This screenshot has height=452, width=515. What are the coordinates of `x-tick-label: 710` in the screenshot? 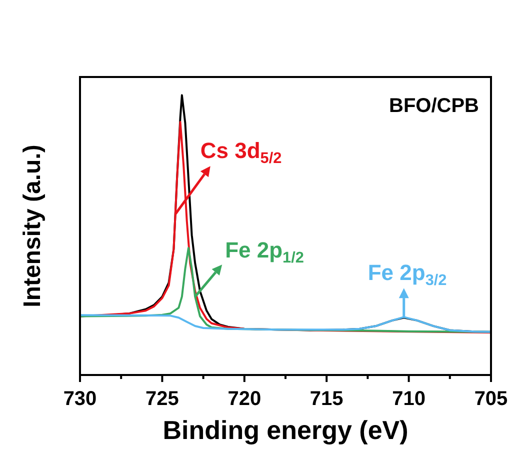 It's located at (409, 399).